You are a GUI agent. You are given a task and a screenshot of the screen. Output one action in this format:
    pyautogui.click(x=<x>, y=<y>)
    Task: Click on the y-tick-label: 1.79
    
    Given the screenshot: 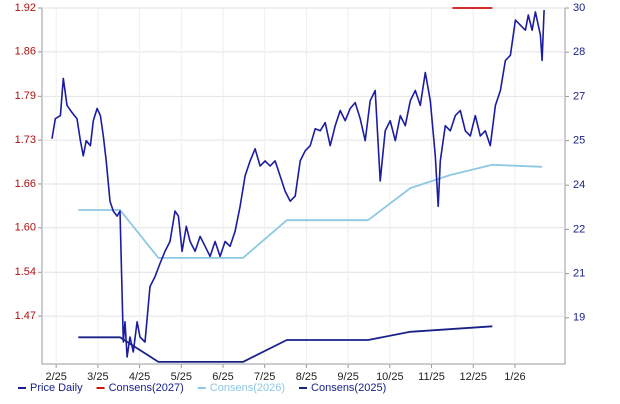 What is the action you would take?
    pyautogui.click(x=25, y=96)
    